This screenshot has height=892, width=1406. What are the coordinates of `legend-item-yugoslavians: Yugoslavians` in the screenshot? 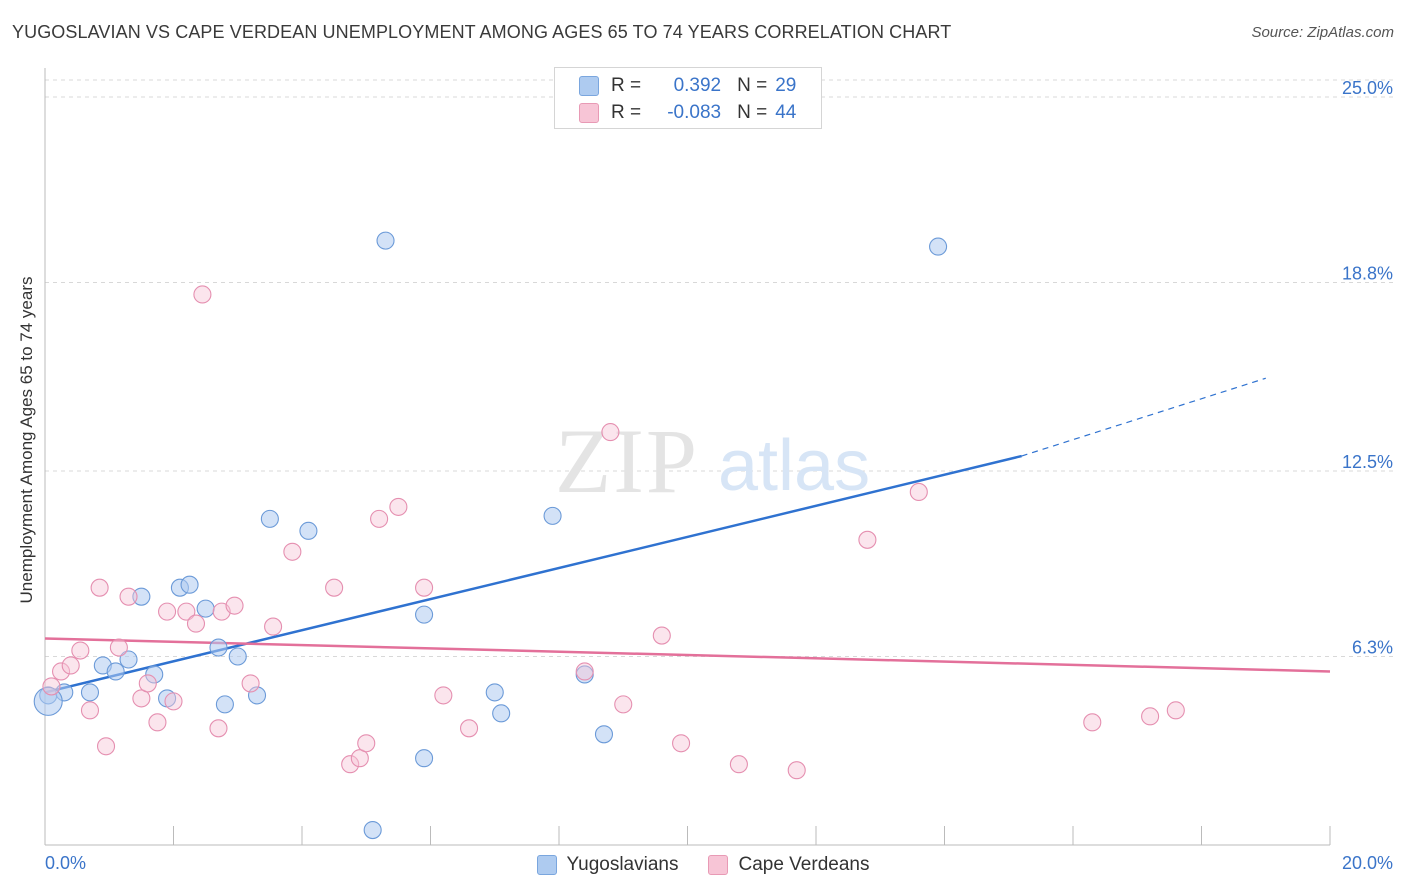 It's located at (607, 865).